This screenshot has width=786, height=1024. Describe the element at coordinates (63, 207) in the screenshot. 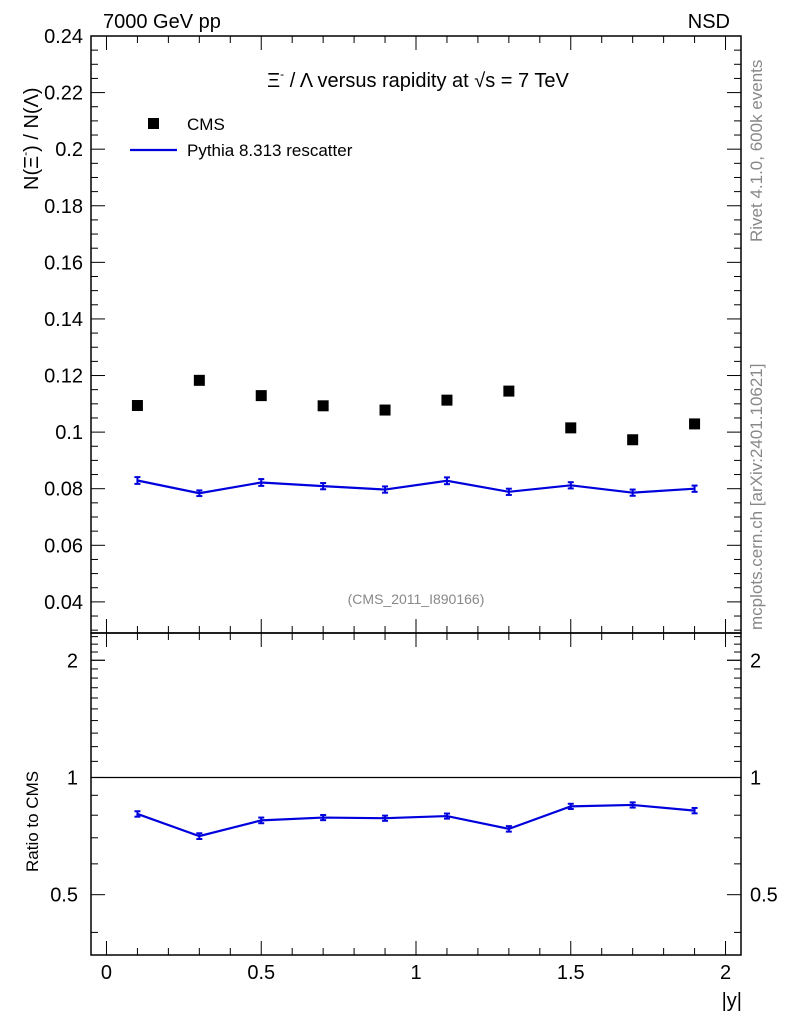

I see `y-tick-label: 0.18` at that location.